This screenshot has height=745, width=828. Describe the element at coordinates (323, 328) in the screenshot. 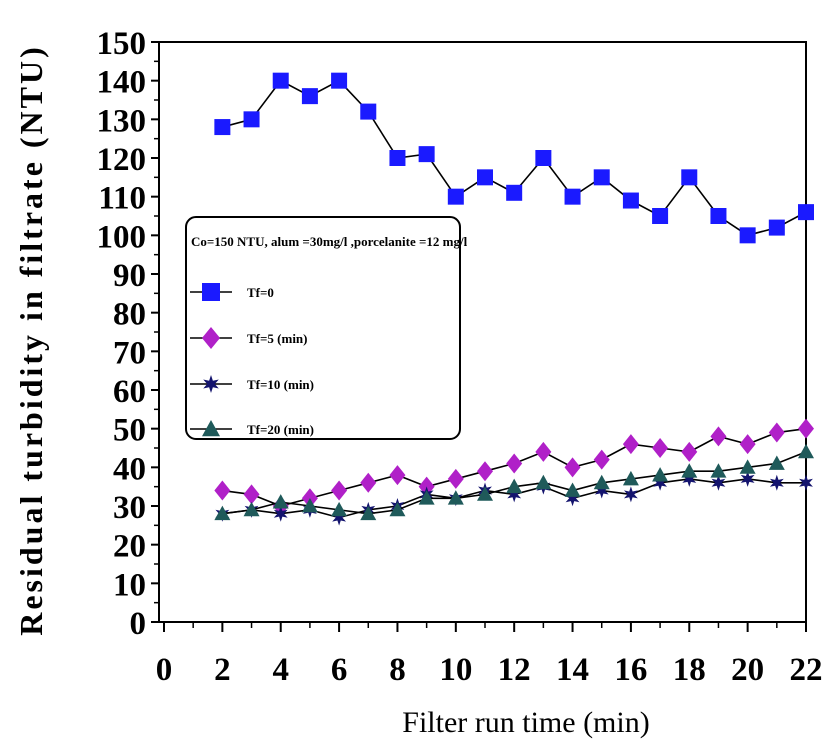

I see `legend-box` at that location.